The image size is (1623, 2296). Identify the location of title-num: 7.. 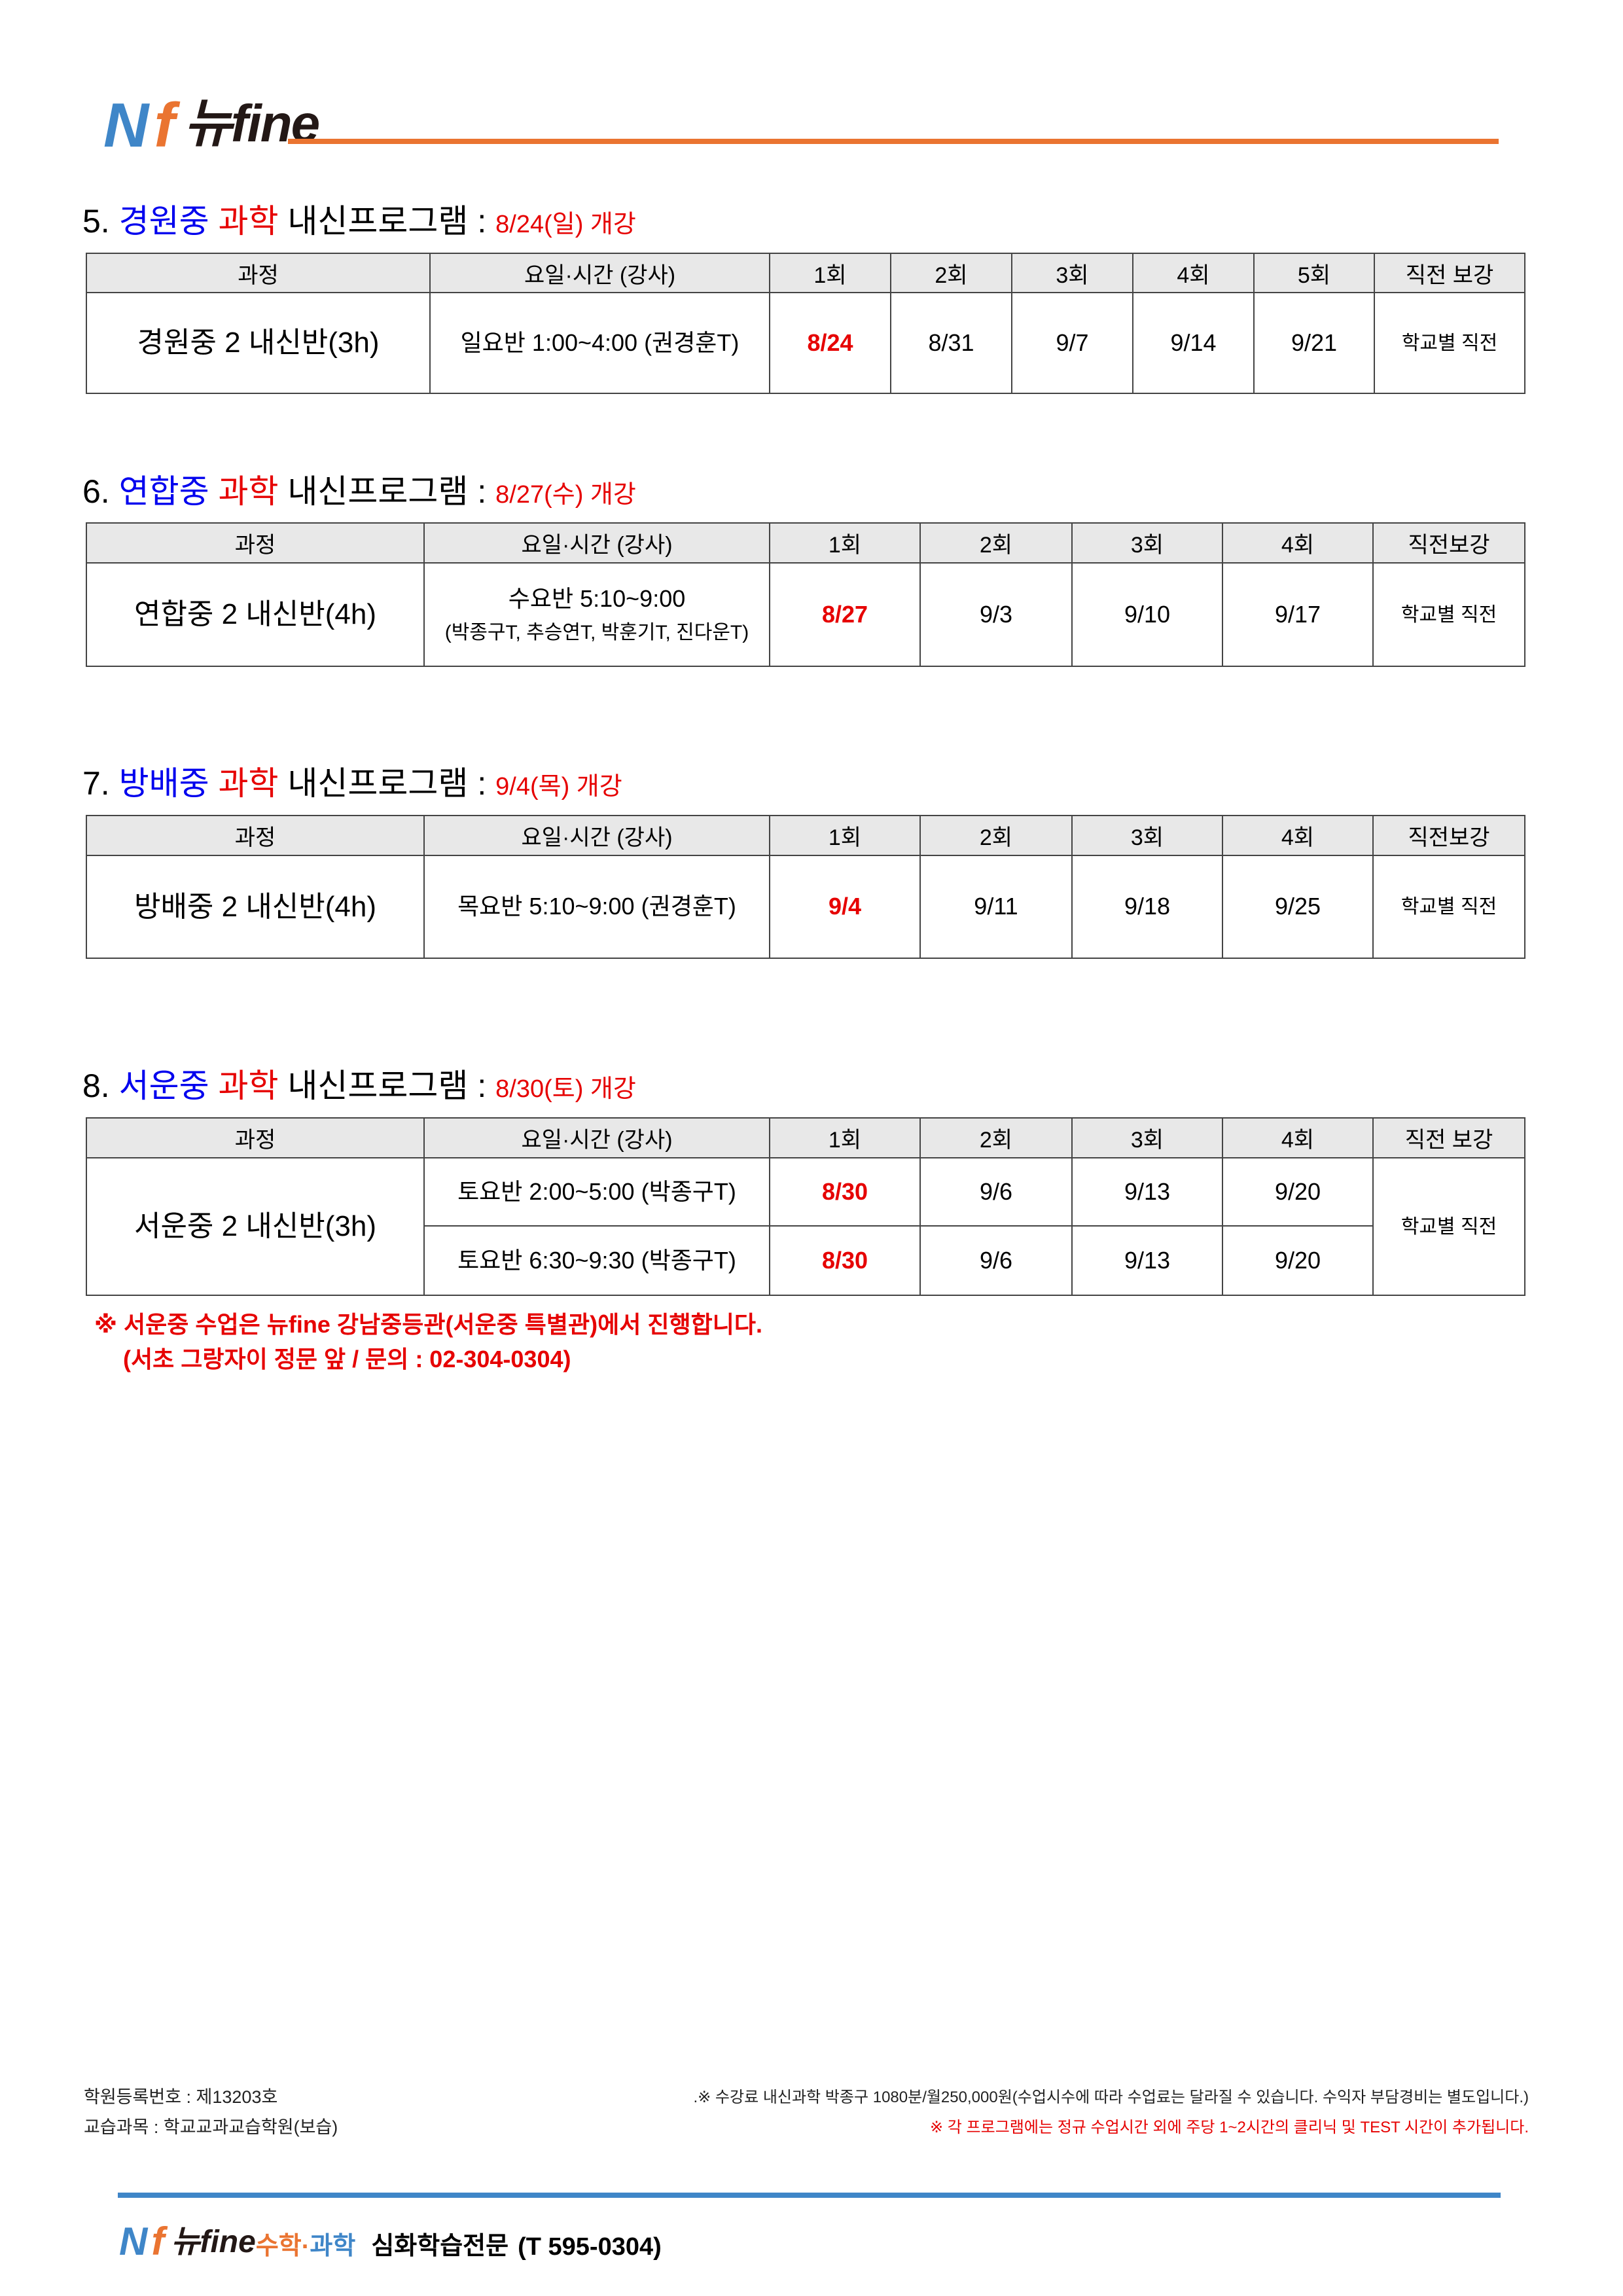
(96, 783).